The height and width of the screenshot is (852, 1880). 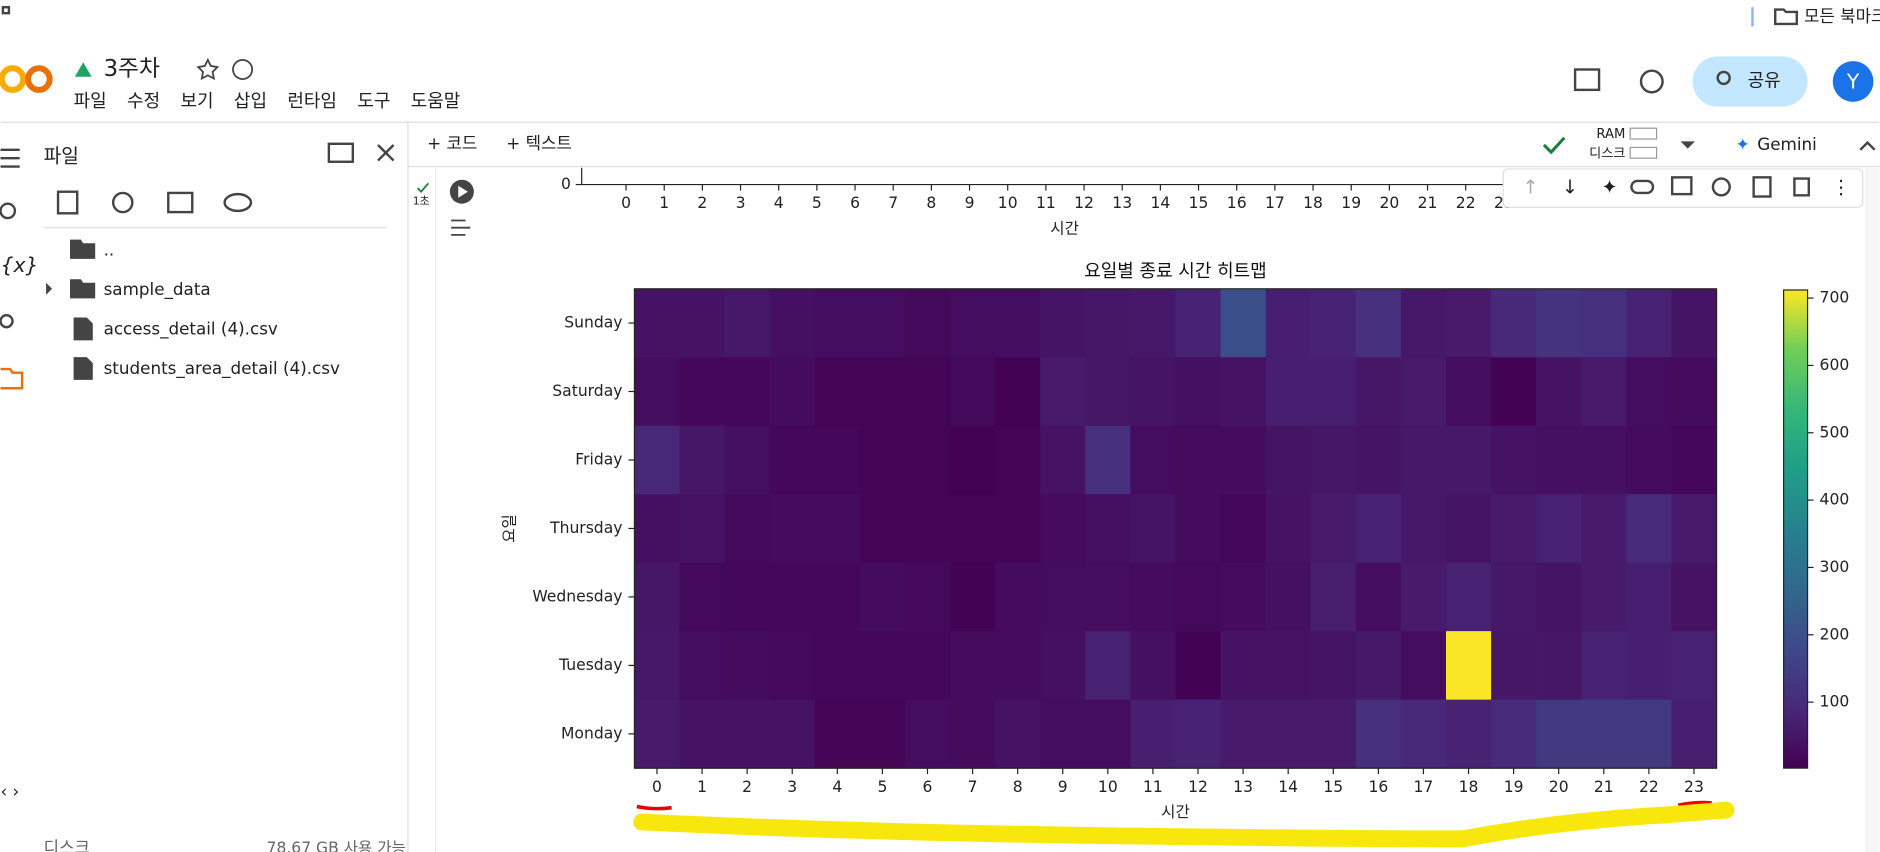 I want to click on toc-icon, so click(x=10, y=158).